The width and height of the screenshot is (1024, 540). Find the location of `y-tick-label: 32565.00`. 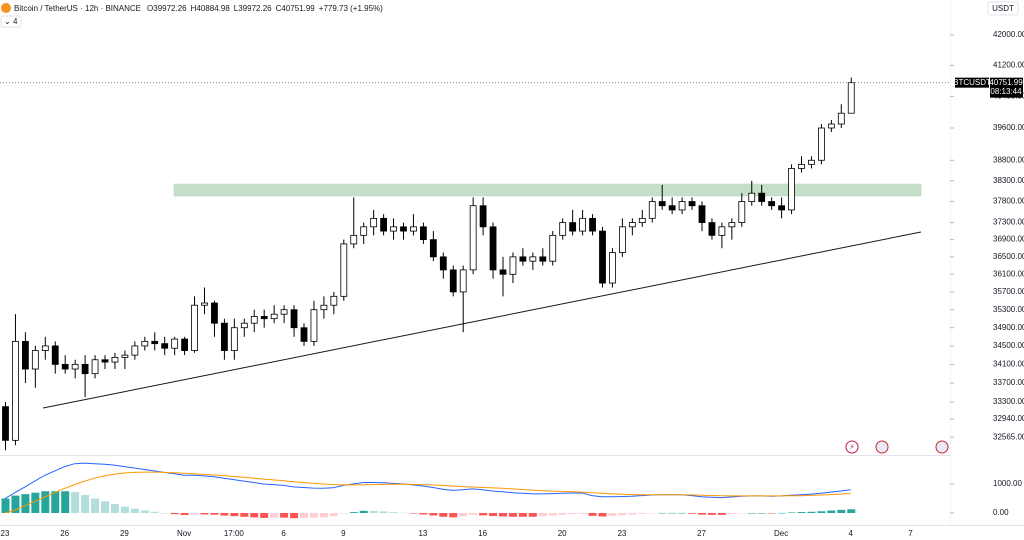

y-tick-label: 32565.00 is located at coordinates (1008, 436).